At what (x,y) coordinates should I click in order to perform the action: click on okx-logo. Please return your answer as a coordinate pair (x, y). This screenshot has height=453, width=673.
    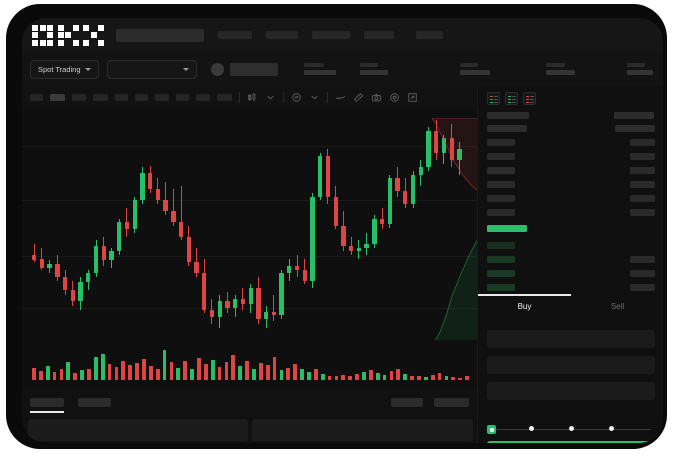
    Looking at the image, I should click on (68, 35).